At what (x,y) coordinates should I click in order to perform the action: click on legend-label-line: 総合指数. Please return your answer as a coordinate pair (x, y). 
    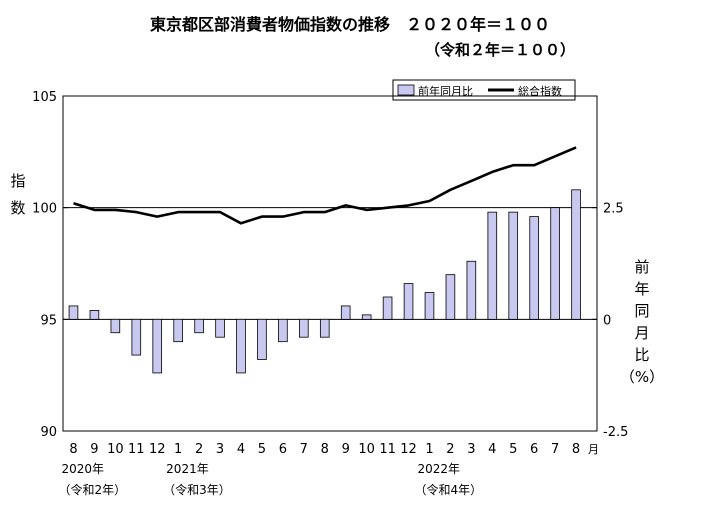
    Looking at the image, I should click on (540, 91).